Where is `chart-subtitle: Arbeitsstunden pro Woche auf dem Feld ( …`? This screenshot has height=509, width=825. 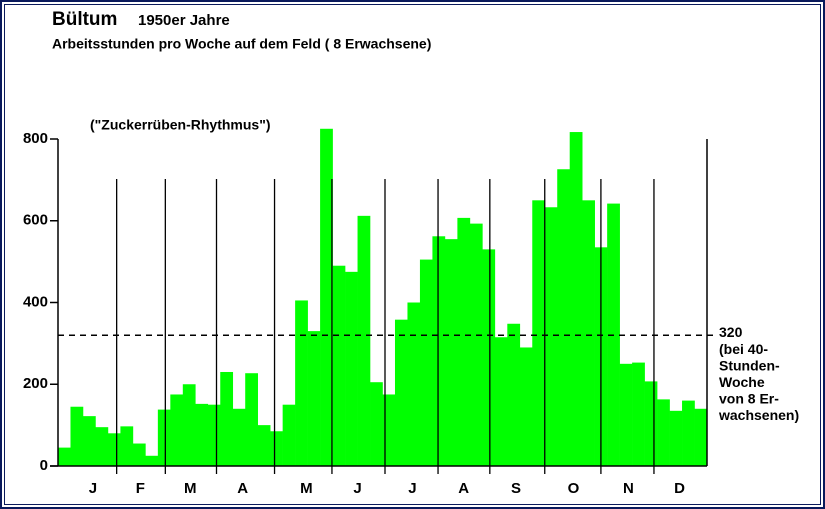 chart-subtitle: Arbeitsstunden pro Woche auf dem Feld ( … is located at coordinates (241, 44).